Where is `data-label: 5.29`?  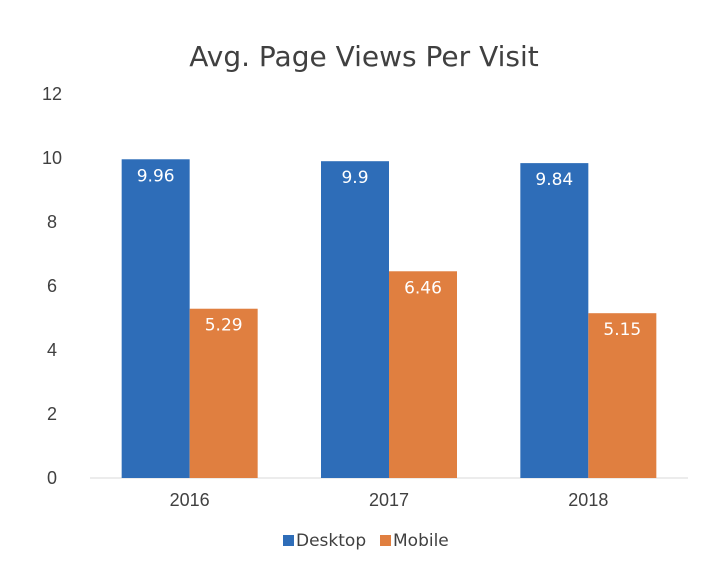
data-label: 5.29 is located at coordinates (224, 326).